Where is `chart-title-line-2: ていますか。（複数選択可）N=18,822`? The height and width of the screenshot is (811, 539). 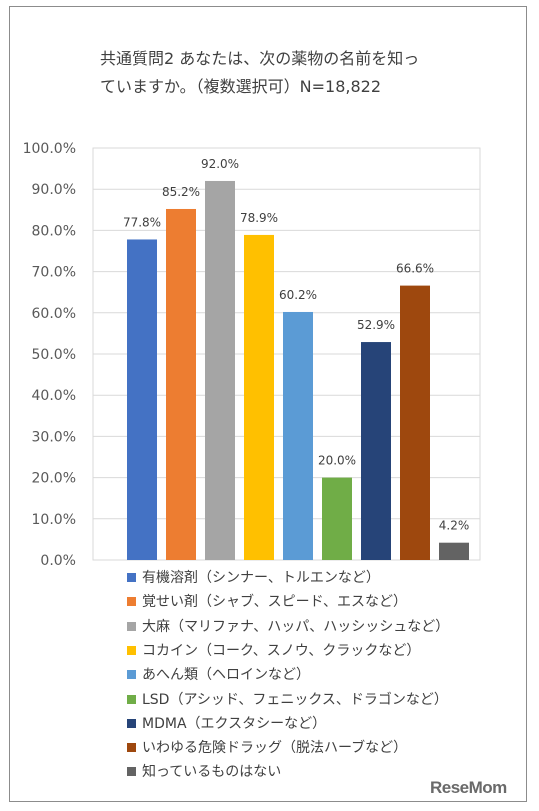
chart-title-line-2: ていますか。（複数選択可）N=18,822 is located at coordinates (241, 86).